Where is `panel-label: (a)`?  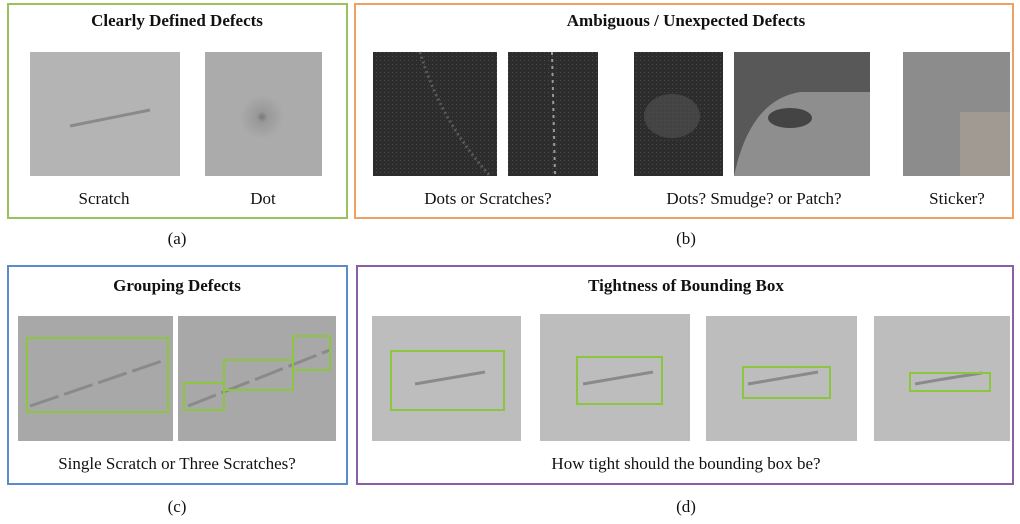 panel-label: (a) is located at coordinates (177, 238).